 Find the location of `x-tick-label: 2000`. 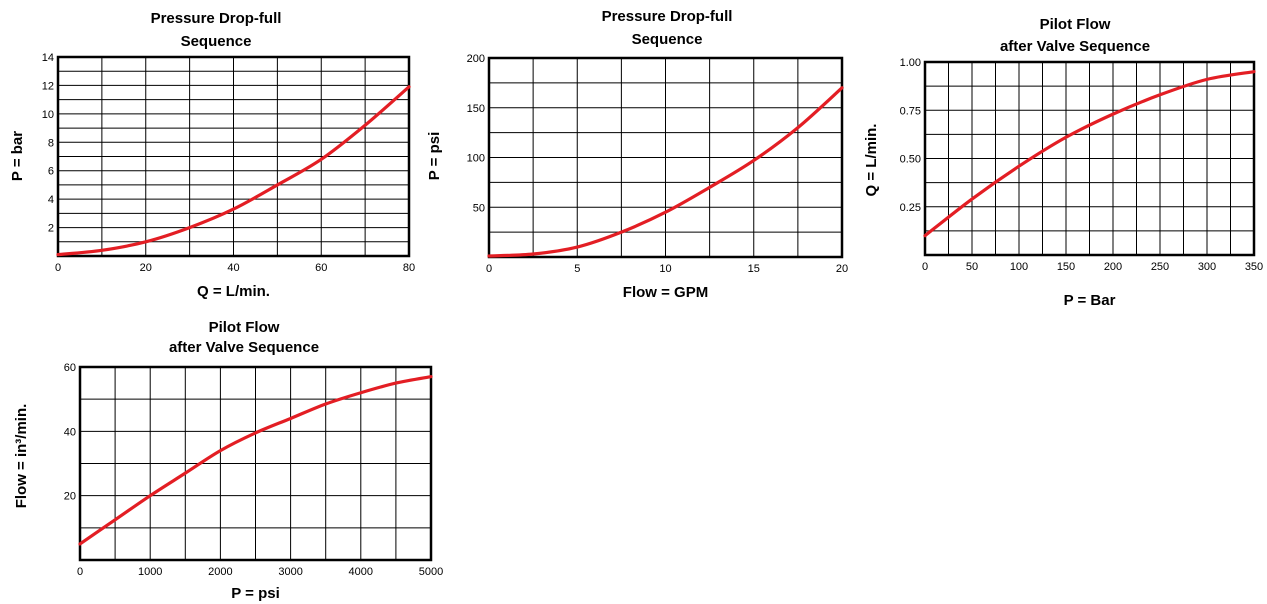

x-tick-label: 2000 is located at coordinates (220, 572).